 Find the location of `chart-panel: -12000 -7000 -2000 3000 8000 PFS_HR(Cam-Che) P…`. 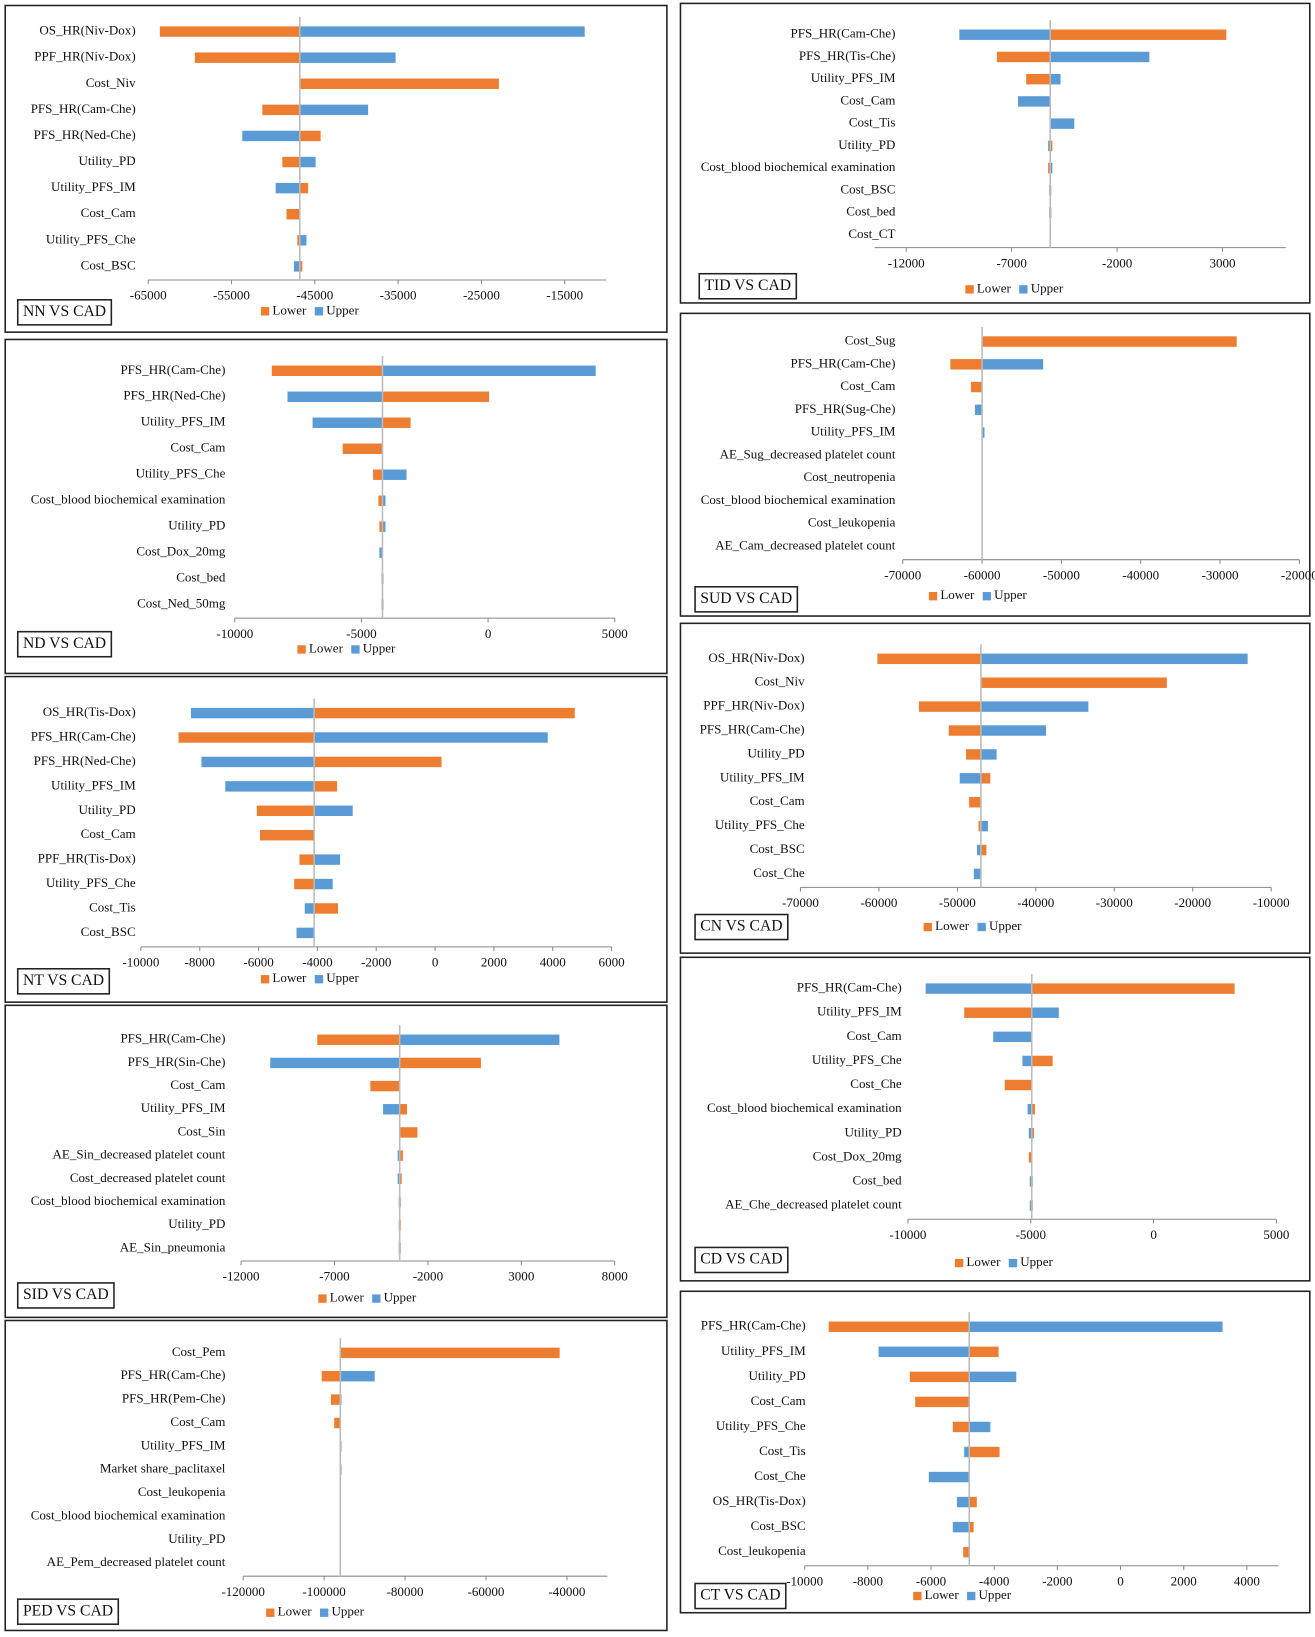

chart-panel: -12000 -7000 -2000 3000 8000 PFS_HR(Cam-Che) P… is located at coordinates (336, 1161).